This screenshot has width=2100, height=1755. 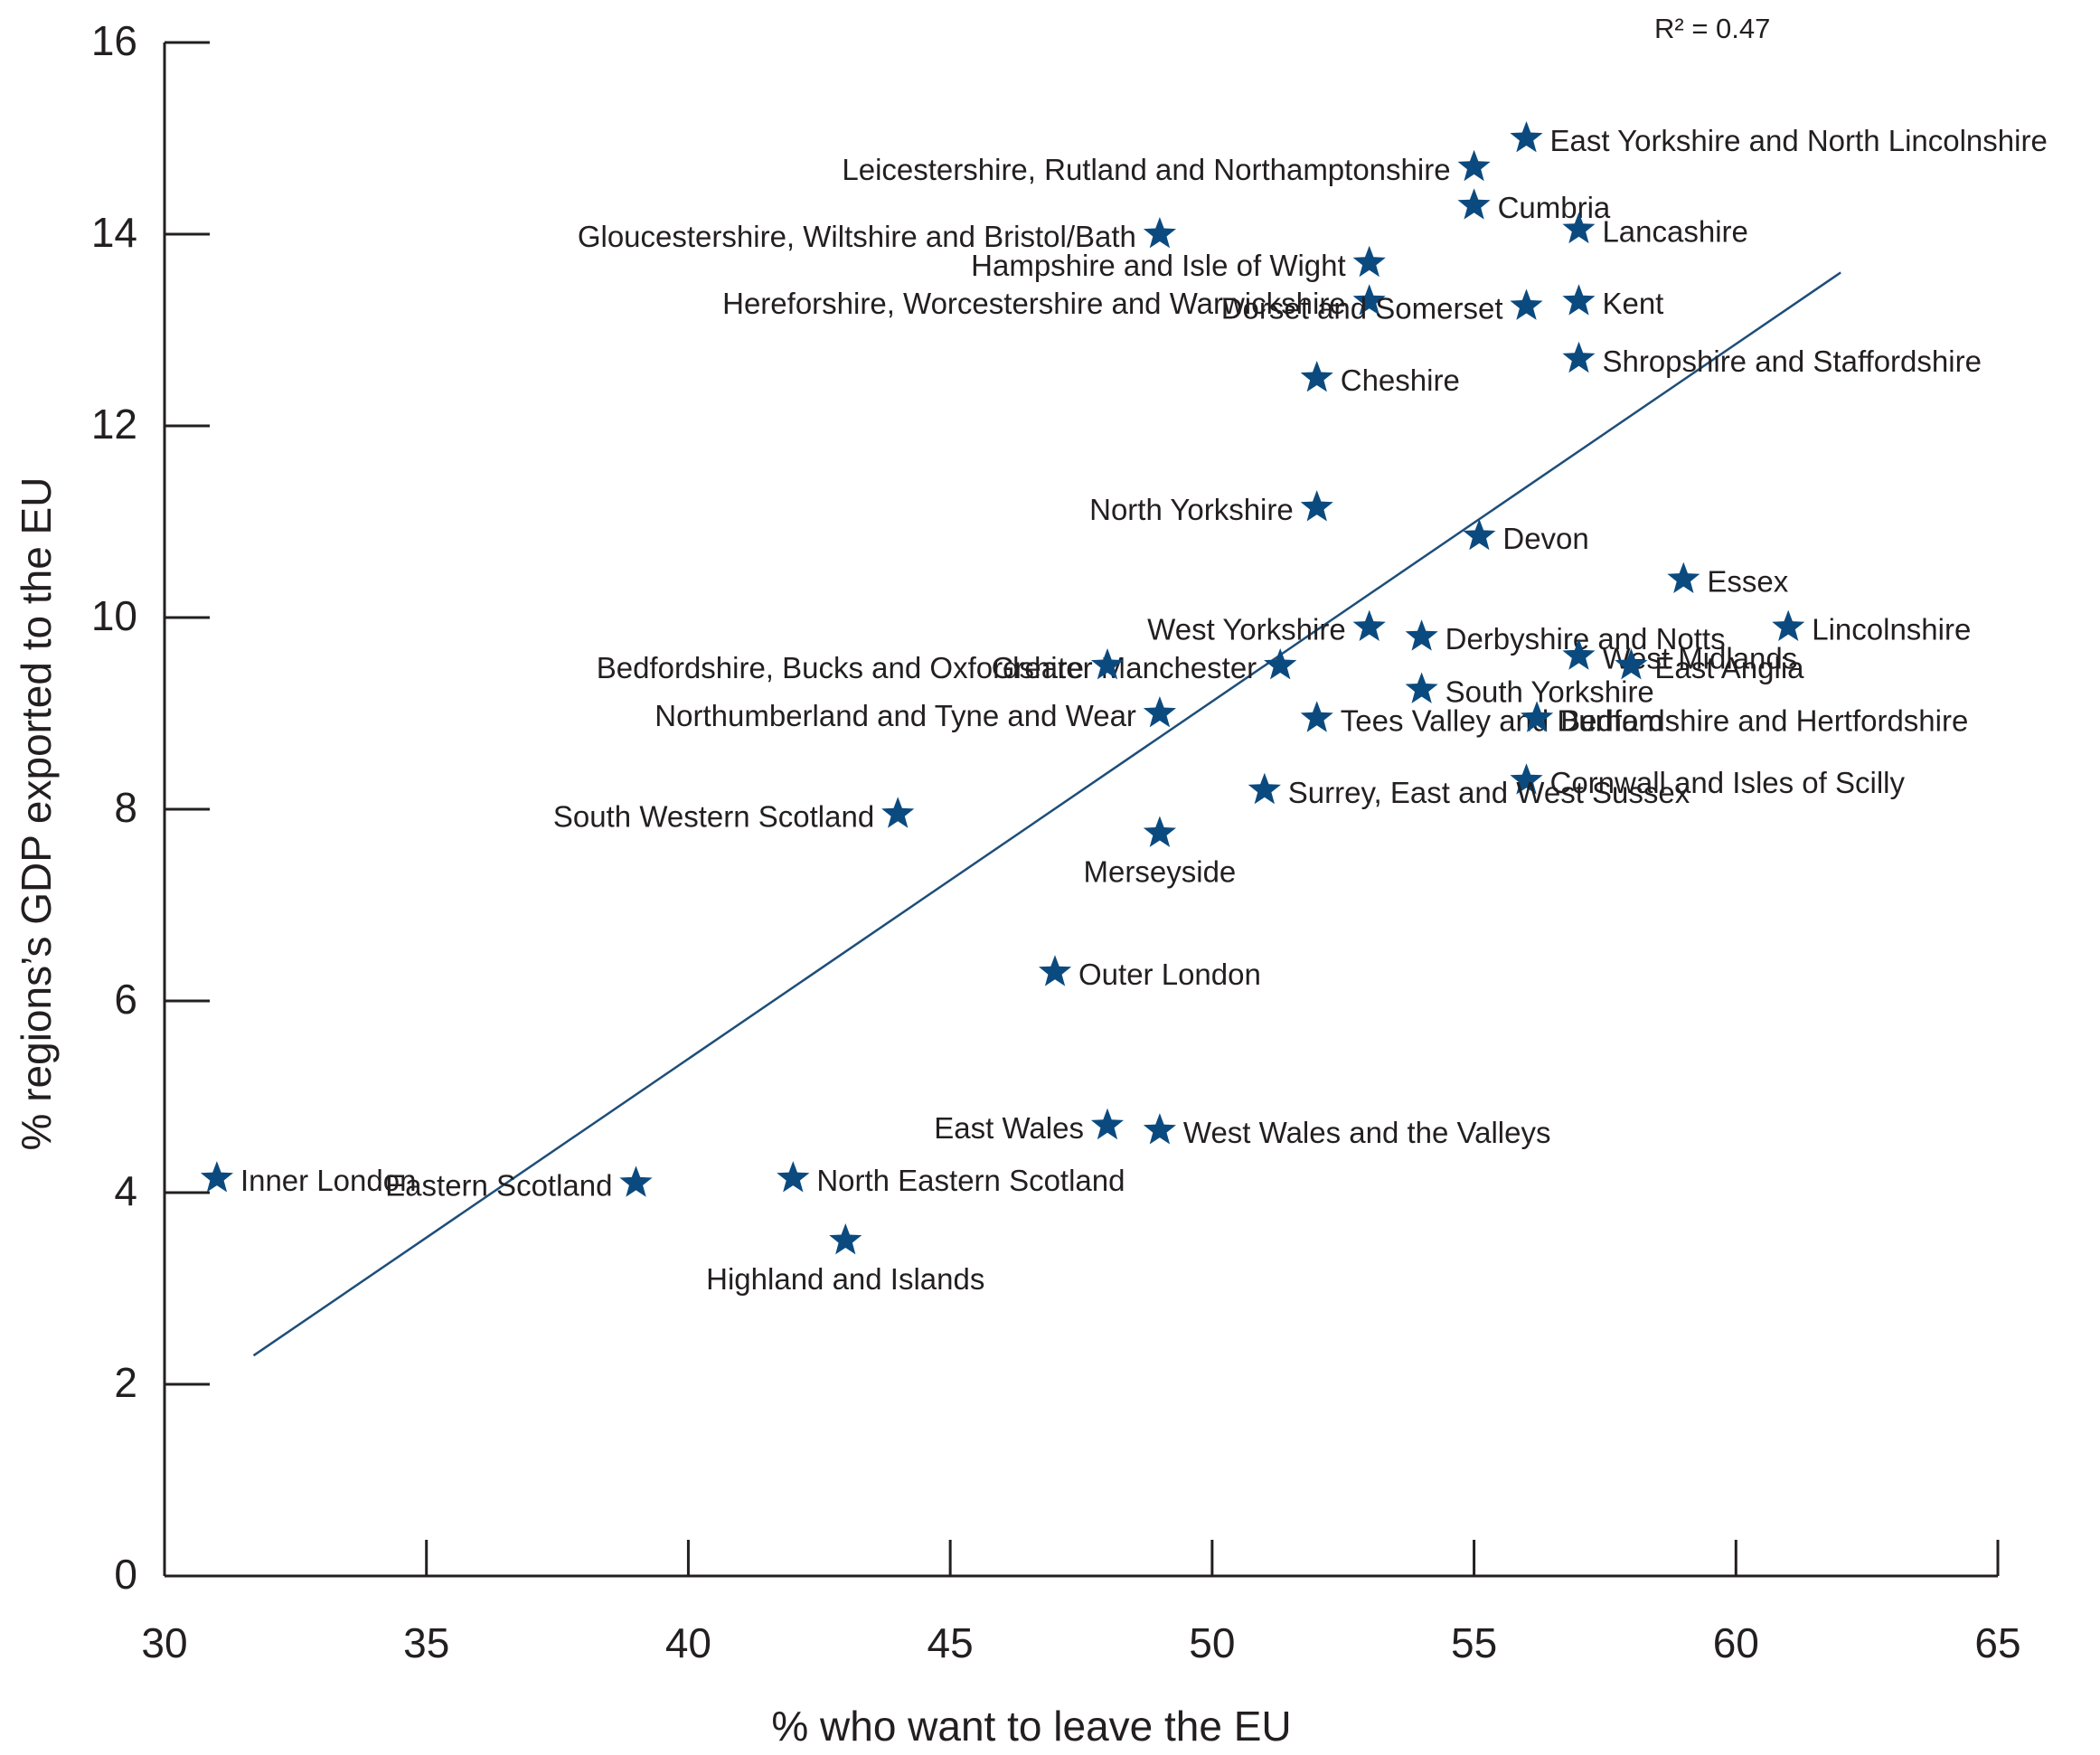 I want to click on data-point-label: Greater Manchester, so click(x=1124, y=668).